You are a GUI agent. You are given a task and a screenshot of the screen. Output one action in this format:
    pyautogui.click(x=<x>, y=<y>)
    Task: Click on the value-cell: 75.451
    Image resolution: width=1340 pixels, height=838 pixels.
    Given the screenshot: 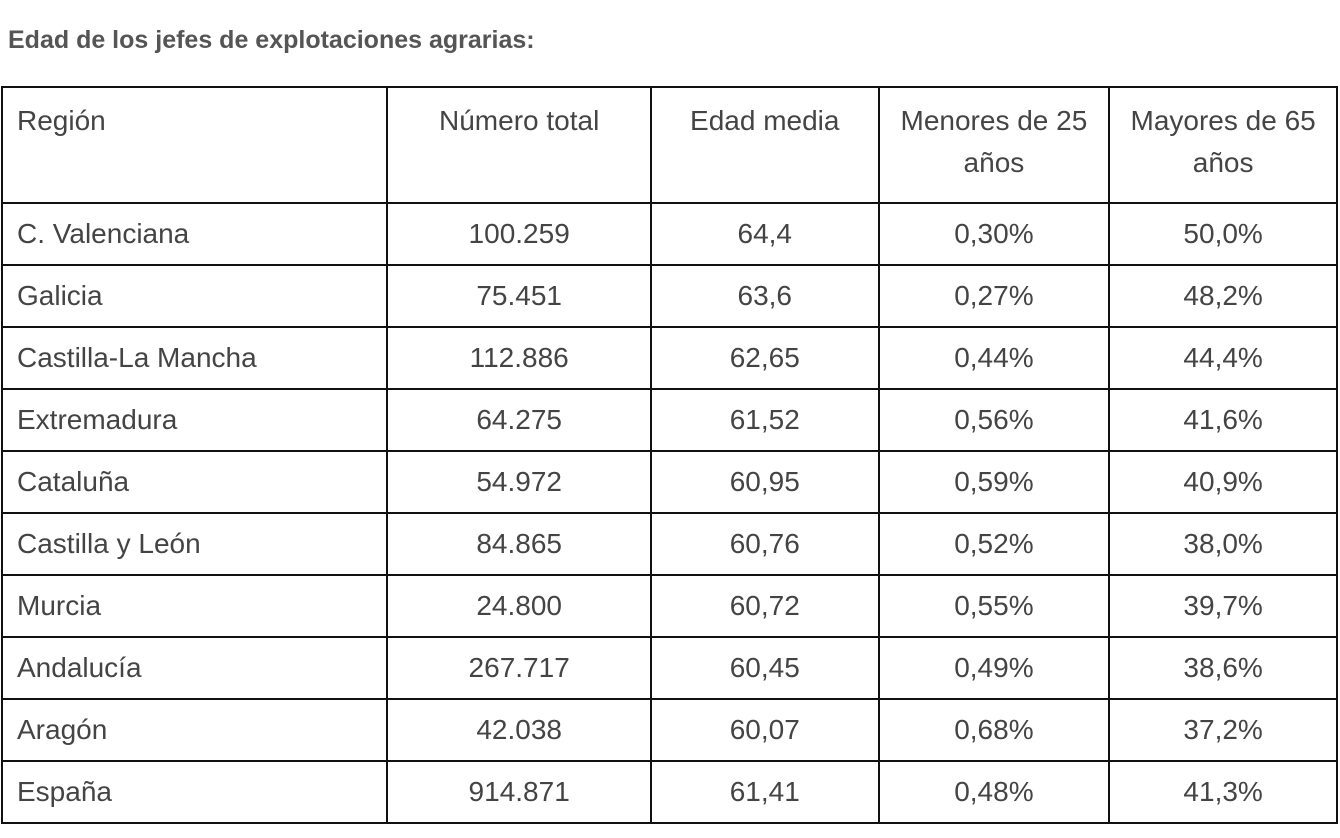 What is the action you would take?
    pyautogui.click(x=519, y=296)
    